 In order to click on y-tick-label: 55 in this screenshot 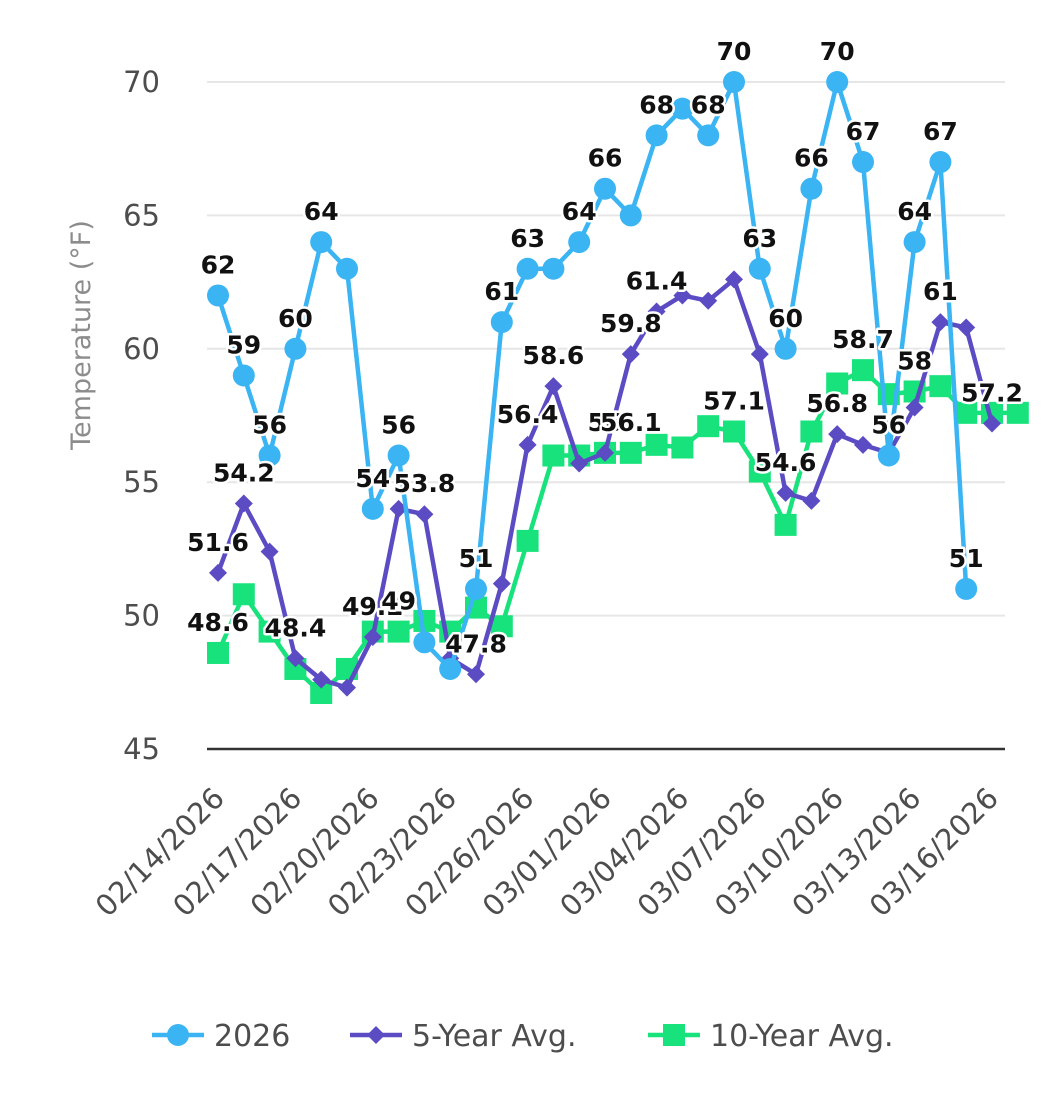, I will do `click(141, 482)`.